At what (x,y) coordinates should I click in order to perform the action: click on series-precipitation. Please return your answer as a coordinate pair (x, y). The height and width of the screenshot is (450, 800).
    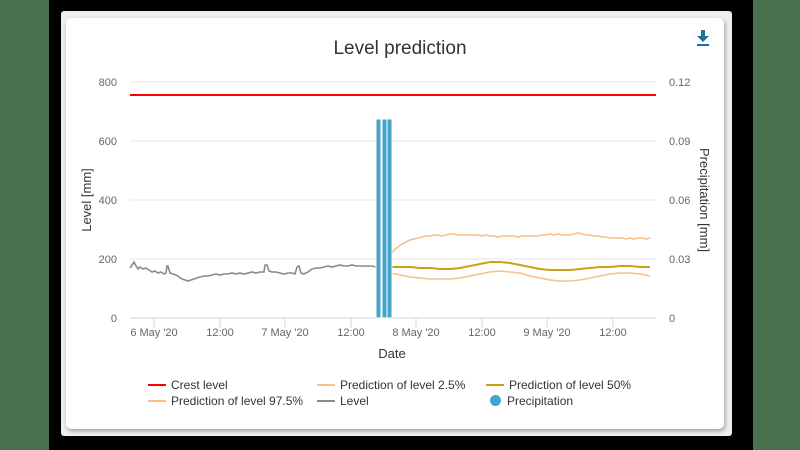
    Looking at the image, I should click on (384, 218).